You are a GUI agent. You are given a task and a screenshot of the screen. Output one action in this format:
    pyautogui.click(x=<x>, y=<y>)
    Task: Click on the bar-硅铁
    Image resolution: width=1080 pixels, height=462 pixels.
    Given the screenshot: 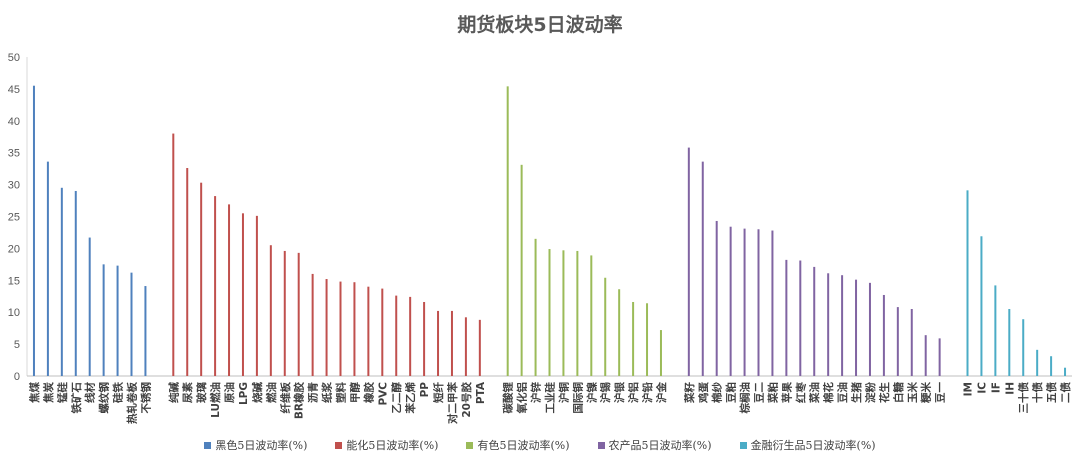 What is the action you would take?
    pyautogui.click(x=117, y=320)
    